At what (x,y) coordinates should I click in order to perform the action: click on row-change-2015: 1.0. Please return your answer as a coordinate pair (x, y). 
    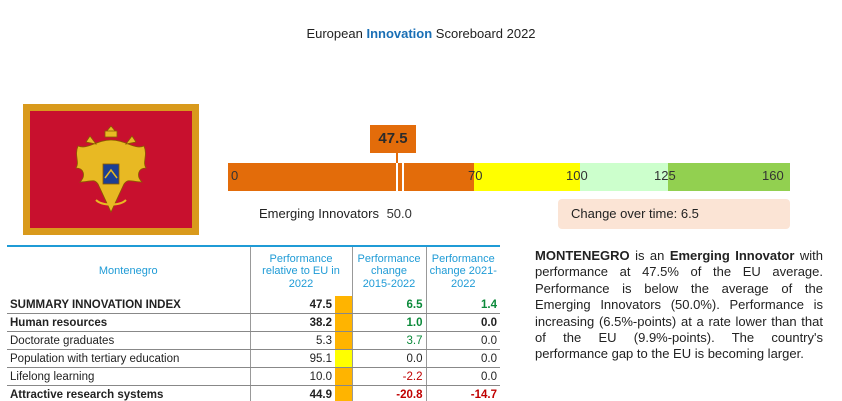
    Looking at the image, I should click on (388, 322).